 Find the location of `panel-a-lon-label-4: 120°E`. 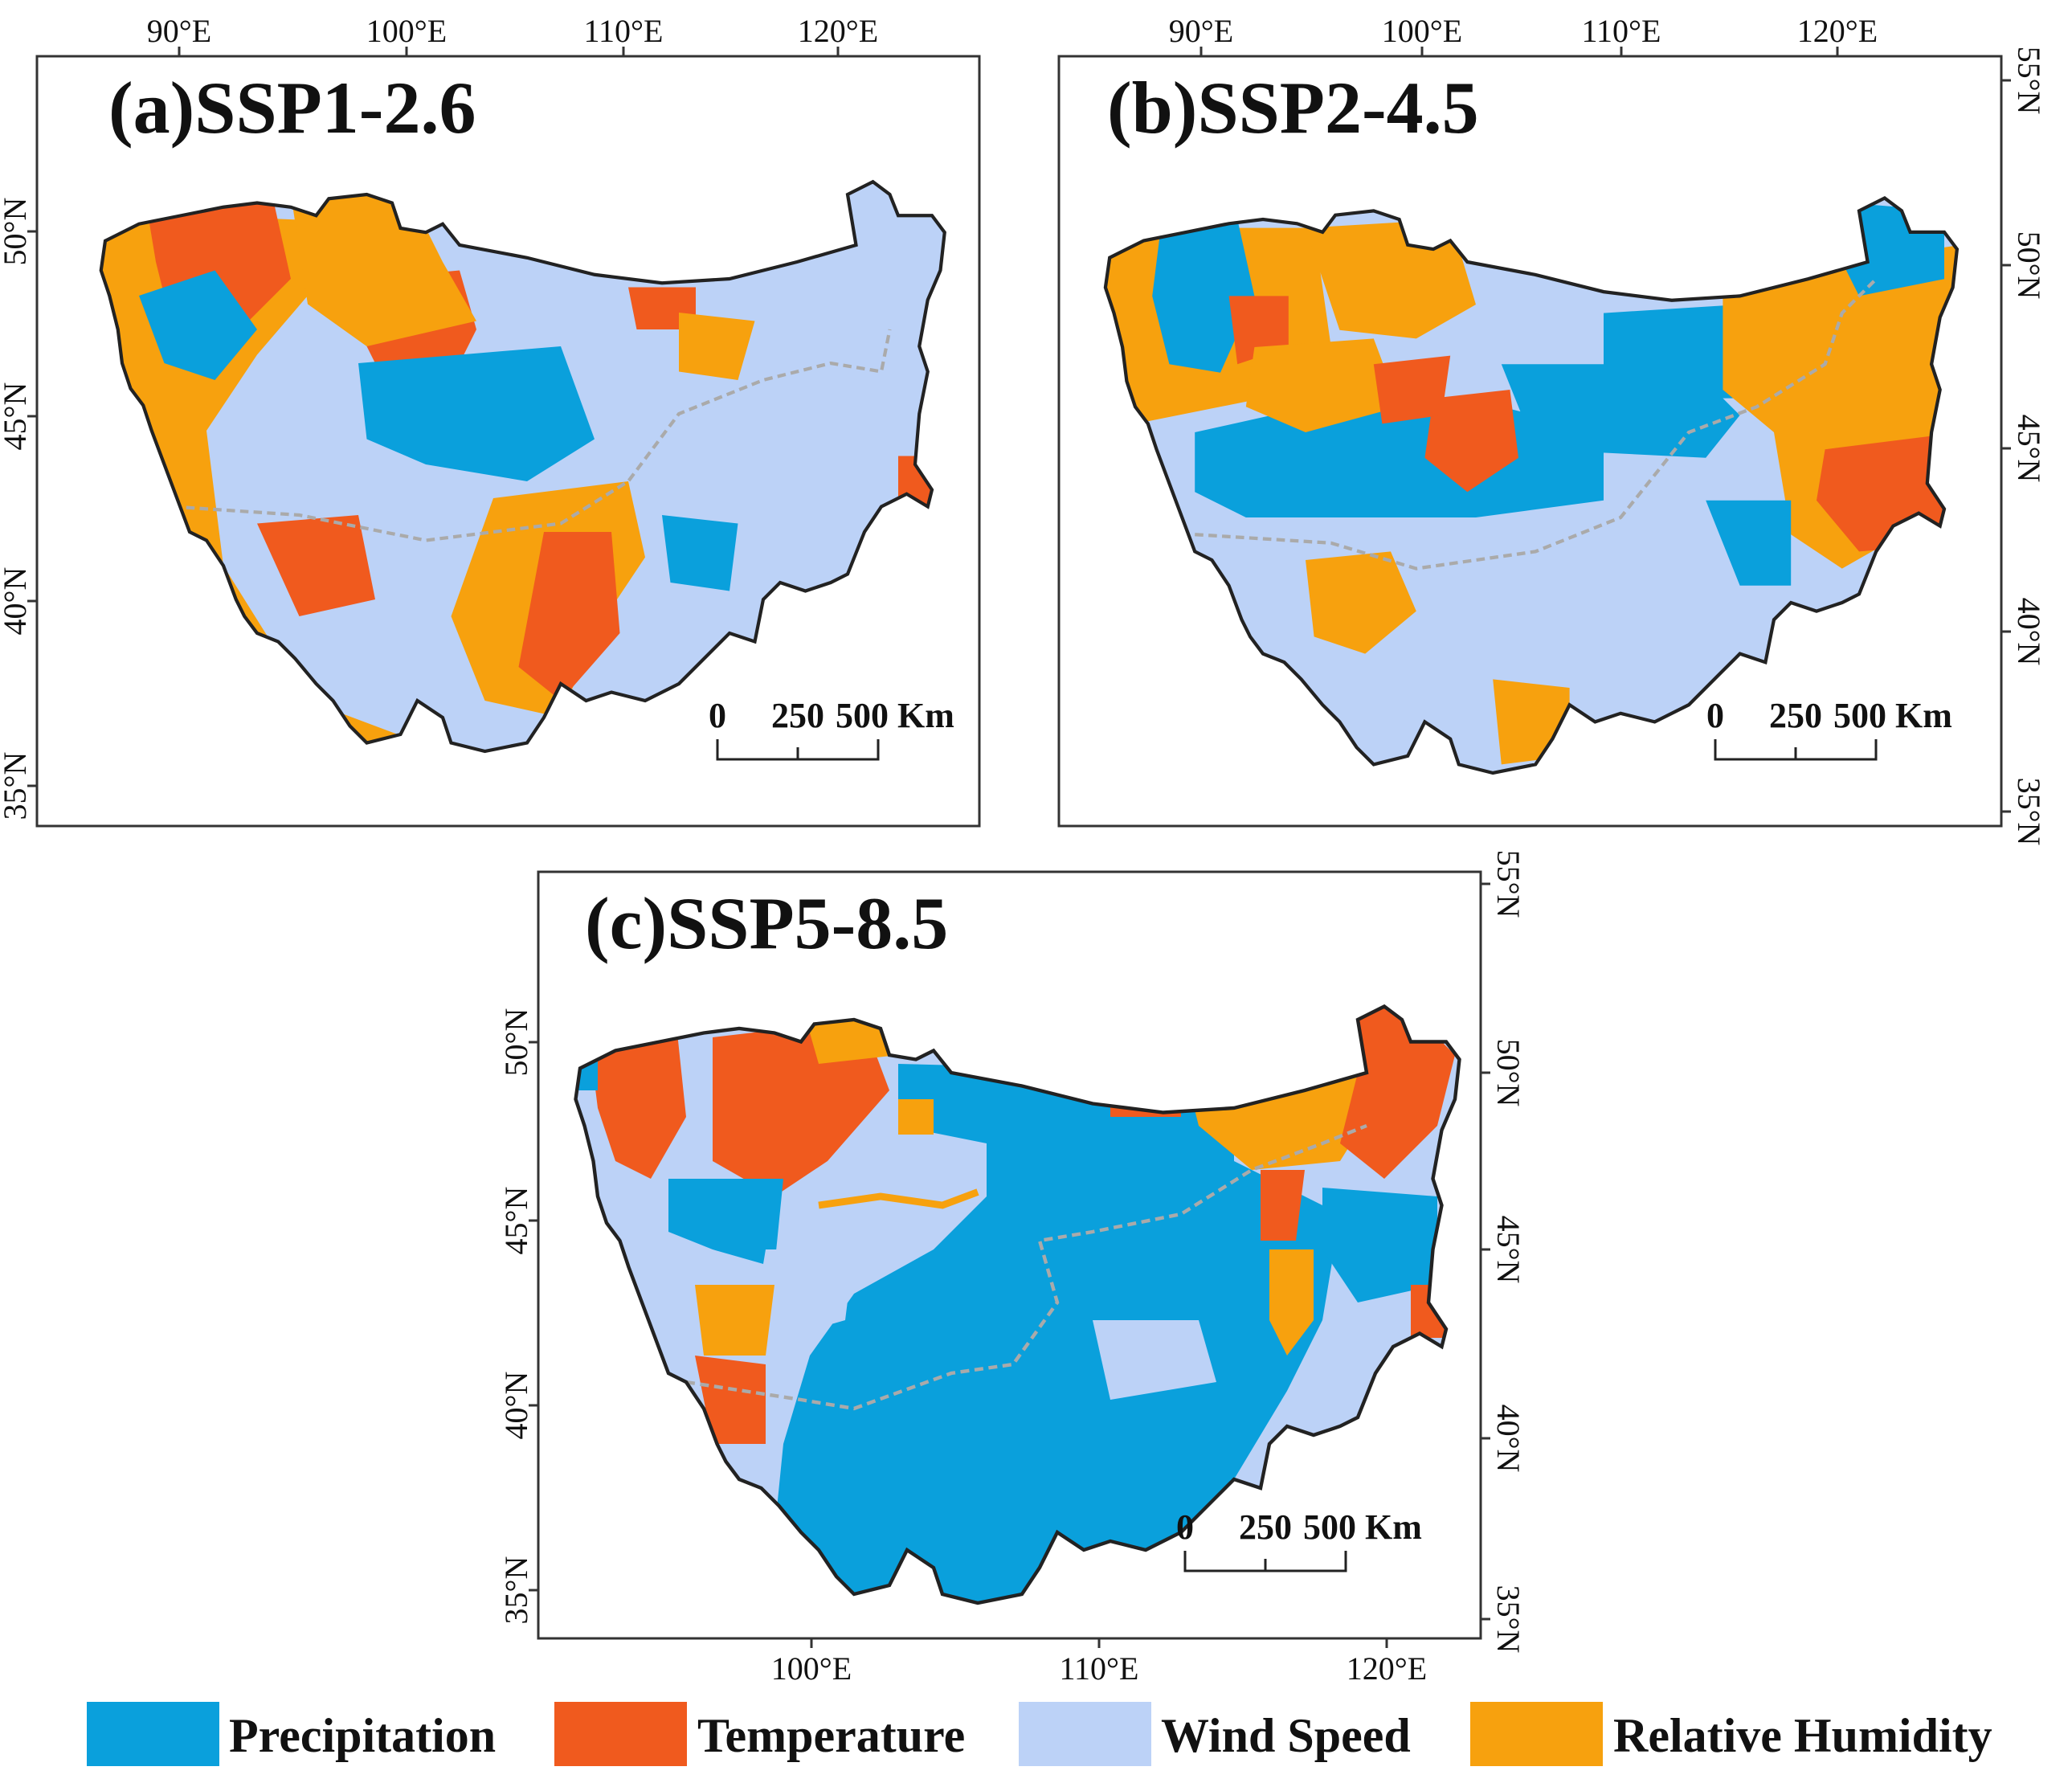

panel-a-lon-label-4: 120°E is located at coordinates (838, 31).